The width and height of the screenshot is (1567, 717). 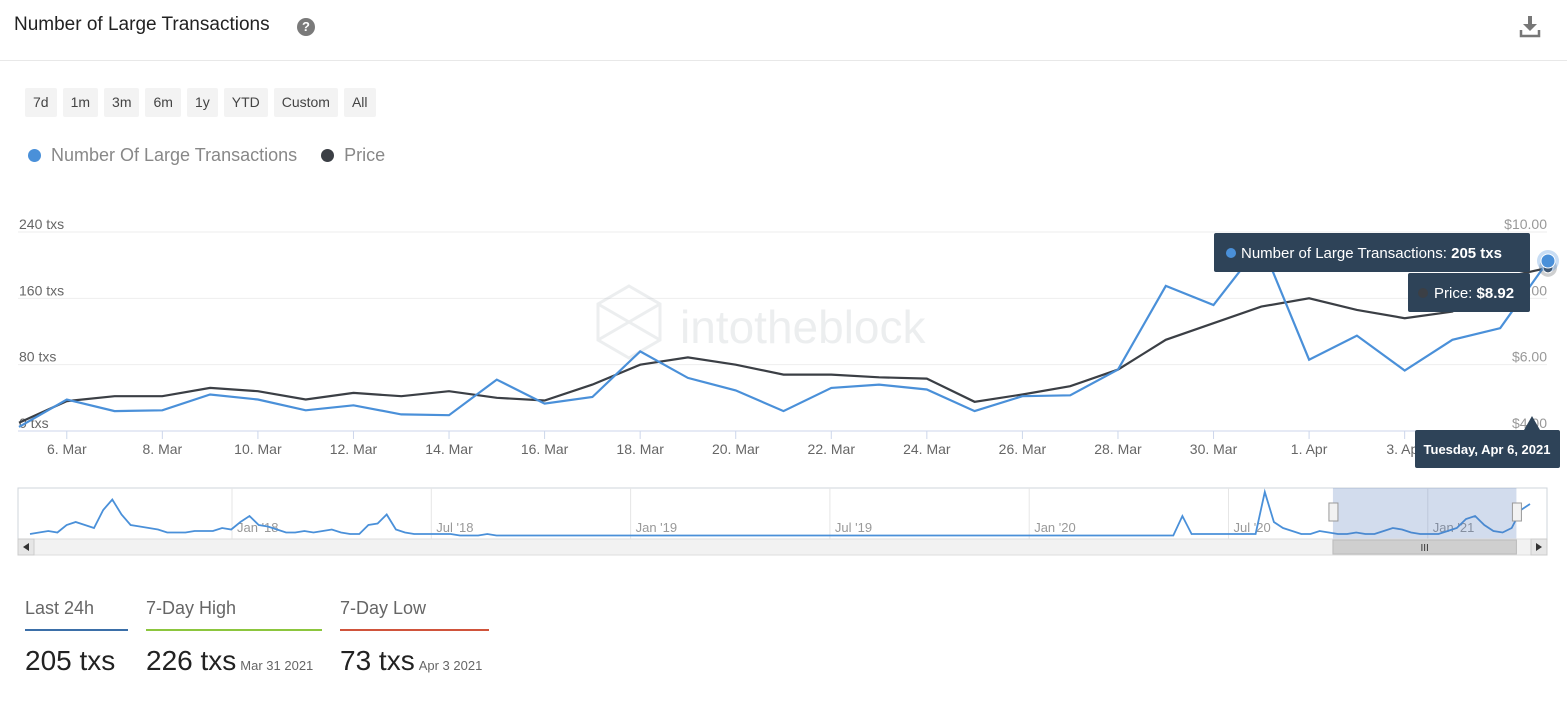 I want to click on stat-value-row: 205 txs, so click(x=76, y=661).